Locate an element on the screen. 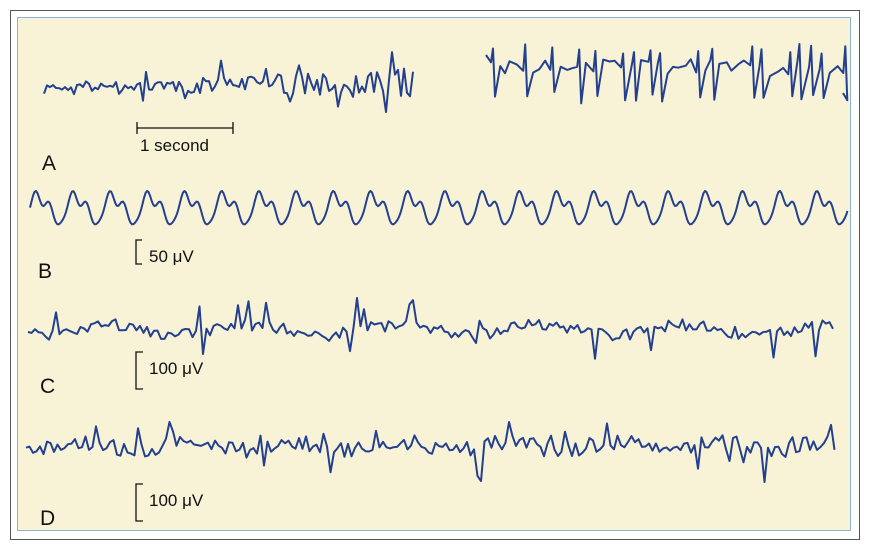  time-scale-bar is located at coordinates (185, 128).